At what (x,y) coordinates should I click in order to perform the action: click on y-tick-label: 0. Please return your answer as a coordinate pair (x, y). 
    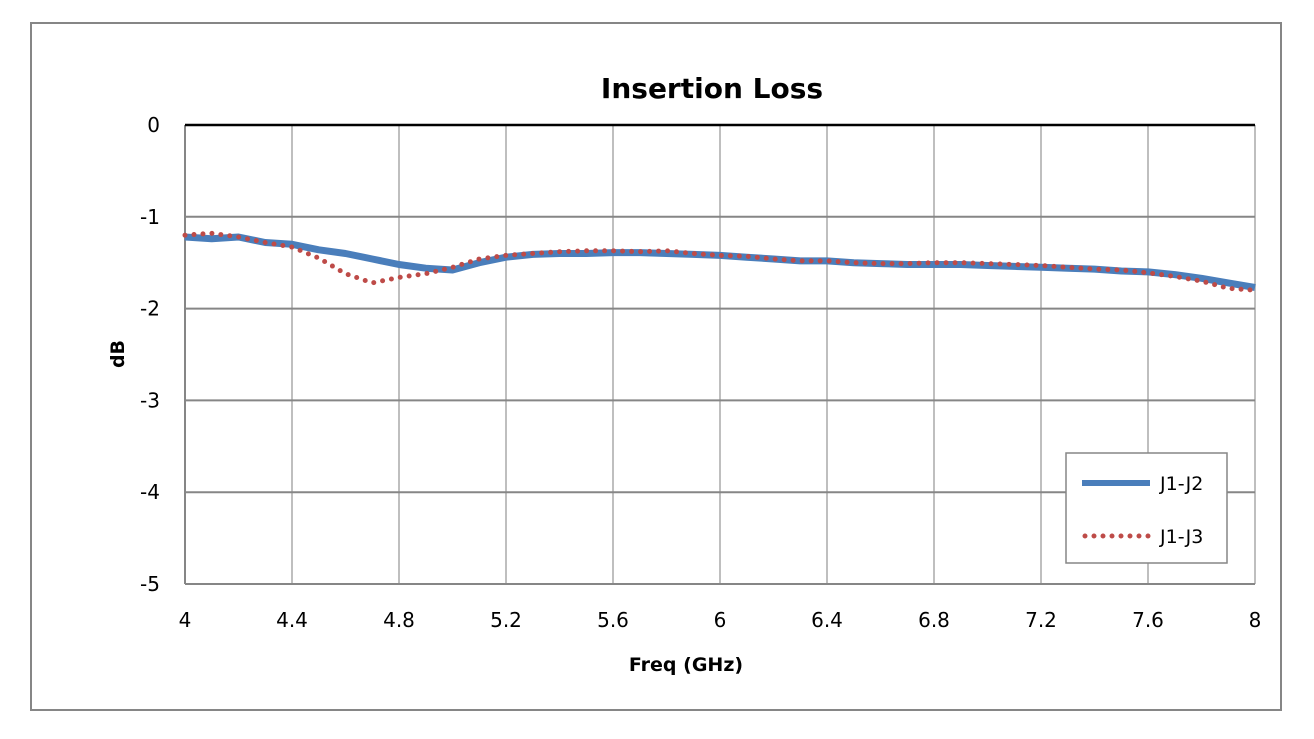
    Looking at the image, I should click on (153, 125).